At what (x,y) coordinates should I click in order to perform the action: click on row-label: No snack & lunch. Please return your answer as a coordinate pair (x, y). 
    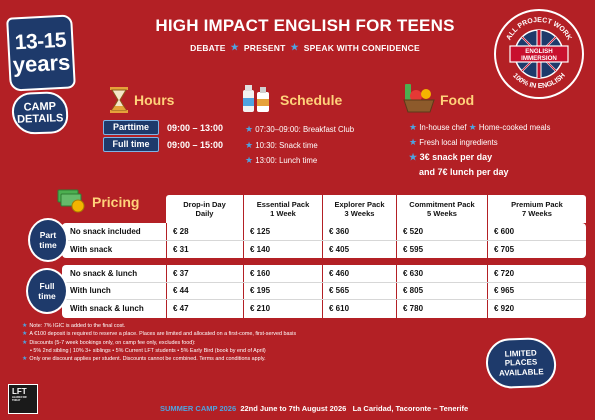
    Looking at the image, I should click on (104, 273).